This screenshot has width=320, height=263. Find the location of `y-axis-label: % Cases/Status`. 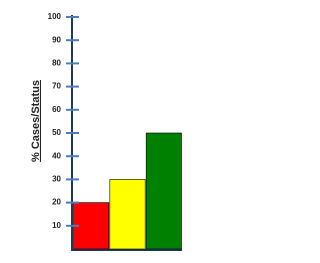

y-axis-label: % Cases/Status is located at coordinates (36, 121).